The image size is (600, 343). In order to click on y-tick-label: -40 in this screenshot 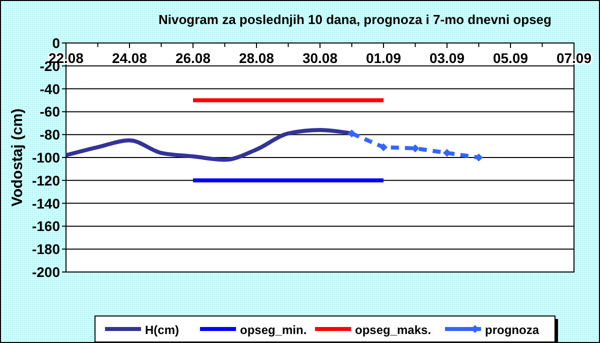, I will do `click(50, 88)`.